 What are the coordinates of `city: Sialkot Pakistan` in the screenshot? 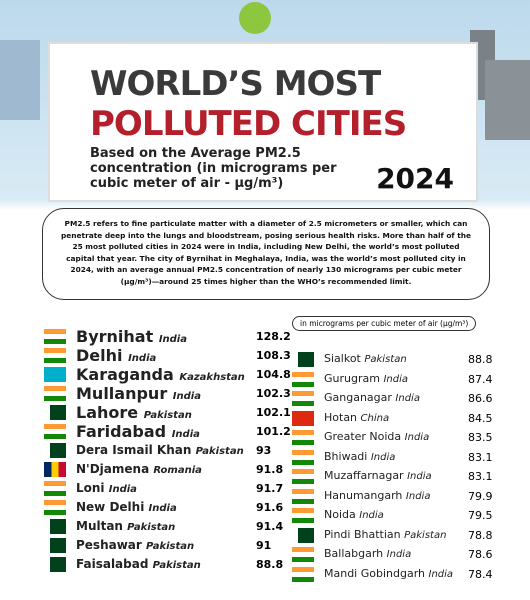 It's located at (365, 358).